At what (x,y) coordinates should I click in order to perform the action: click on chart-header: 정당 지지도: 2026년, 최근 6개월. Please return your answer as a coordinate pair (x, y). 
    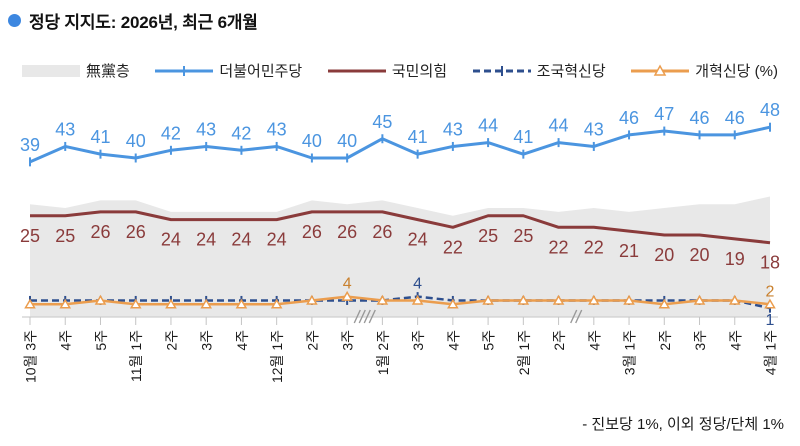
    Looking at the image, I should click on (133, 20).